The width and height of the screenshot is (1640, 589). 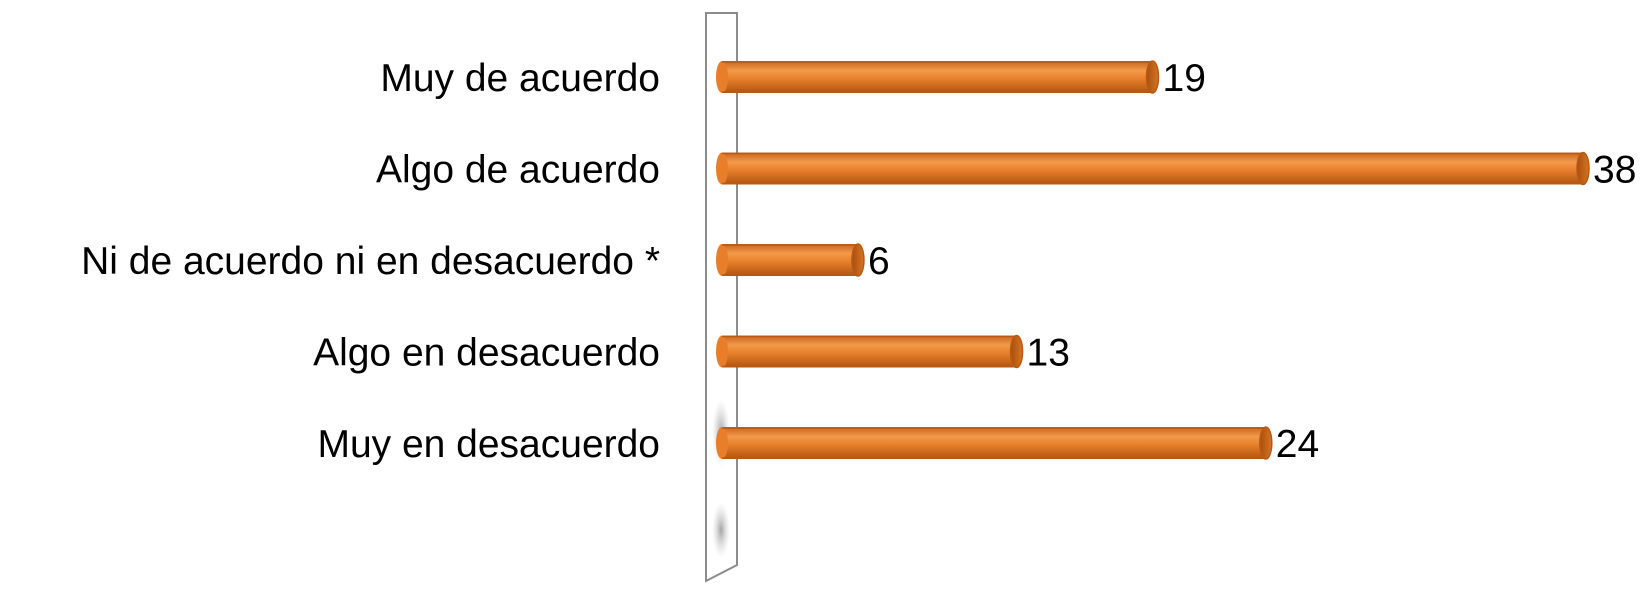 What do you see at coordinates (1614, 170) in the screenshot?
I see `data-label: 38` at bounding box center [1614, 170].